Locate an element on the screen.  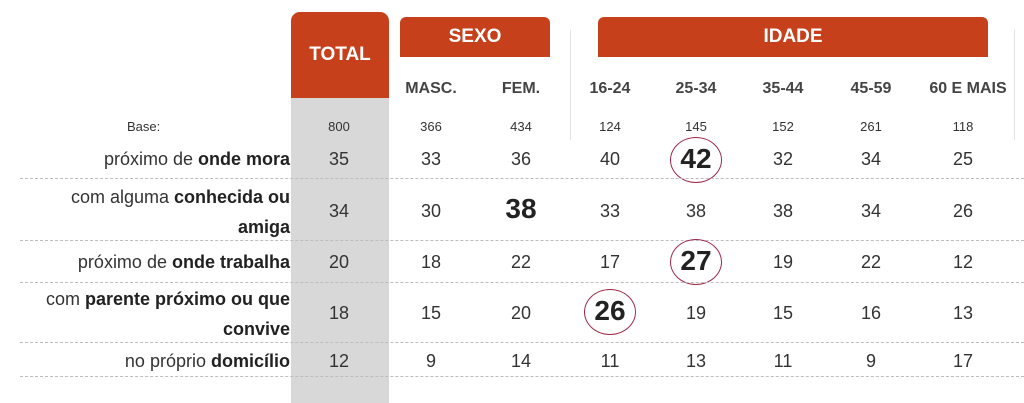
row-label-onde-trabalha: próximo de onde trabalha is located at coordinates (183, 262).